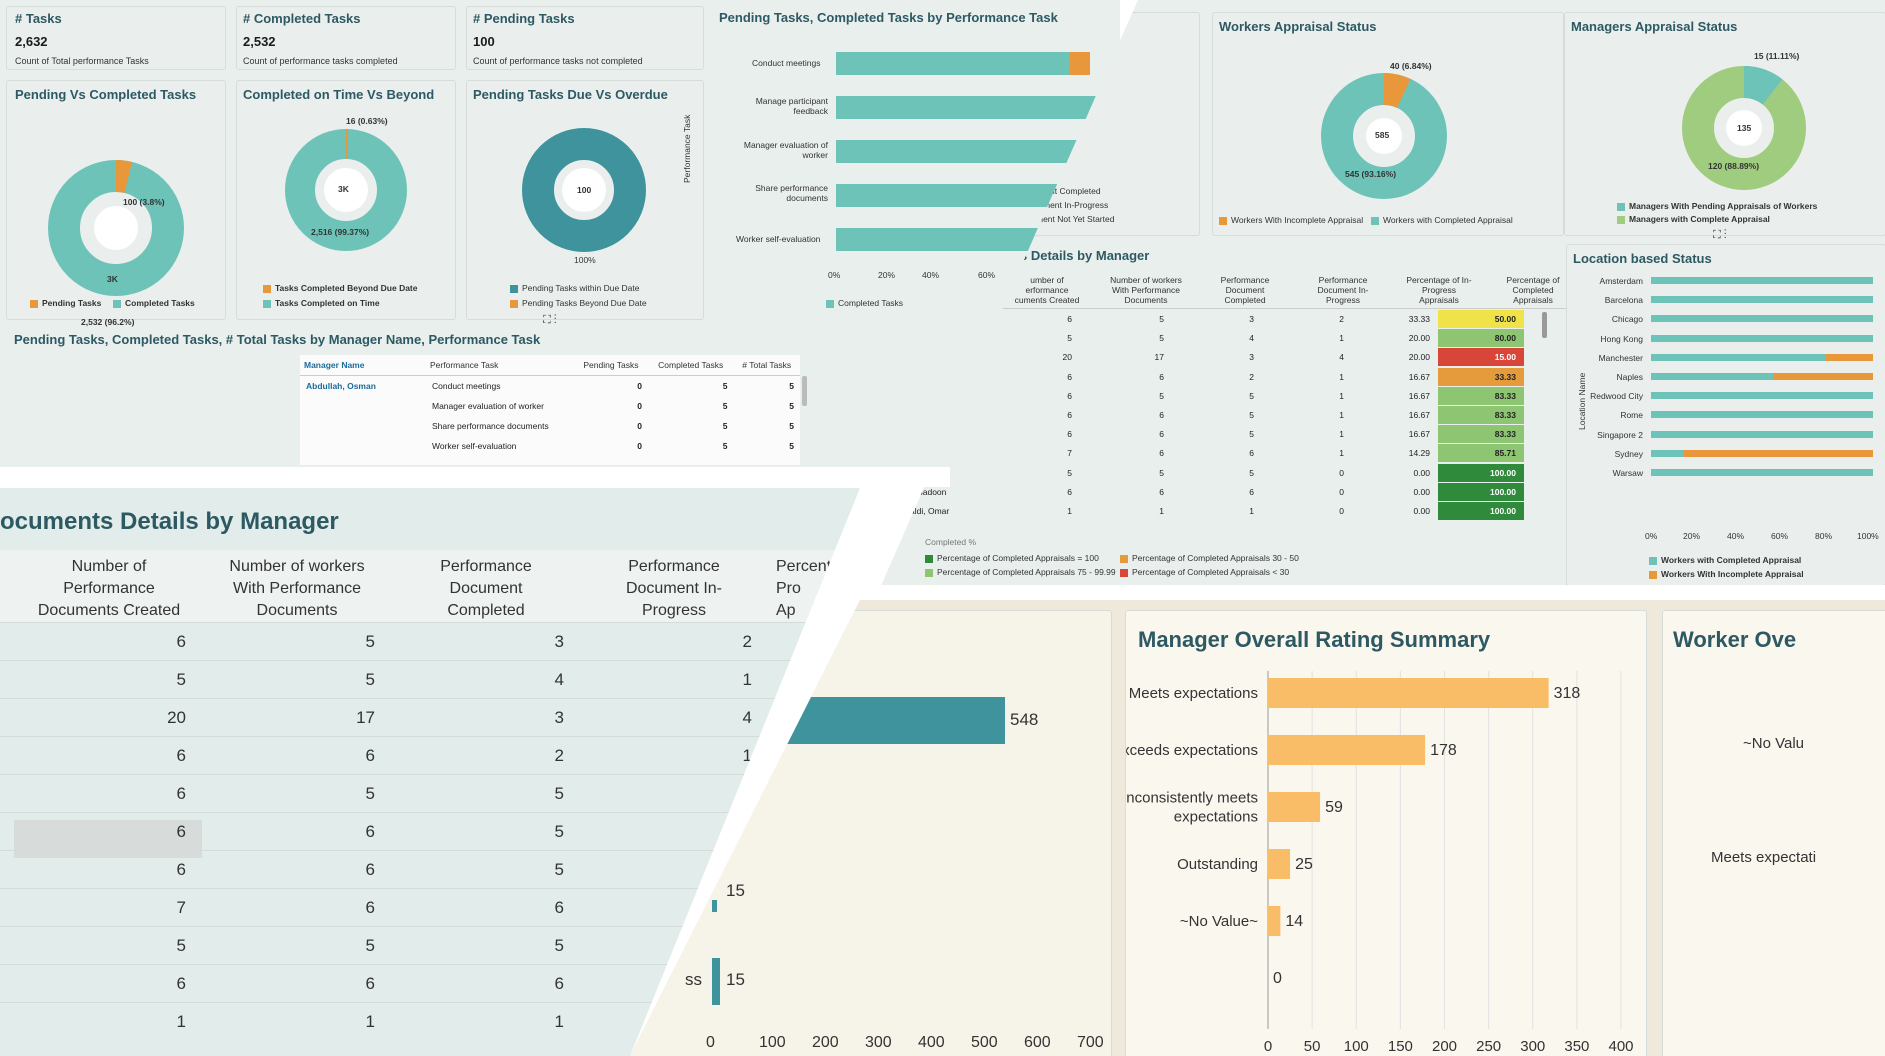 The width and height of the screenshot is (1885, 1056). Describe the element at coordinates (1230, 319) in the screenshot. I see `table-row: 6 5 3 2 33.33 50.00` at that location.